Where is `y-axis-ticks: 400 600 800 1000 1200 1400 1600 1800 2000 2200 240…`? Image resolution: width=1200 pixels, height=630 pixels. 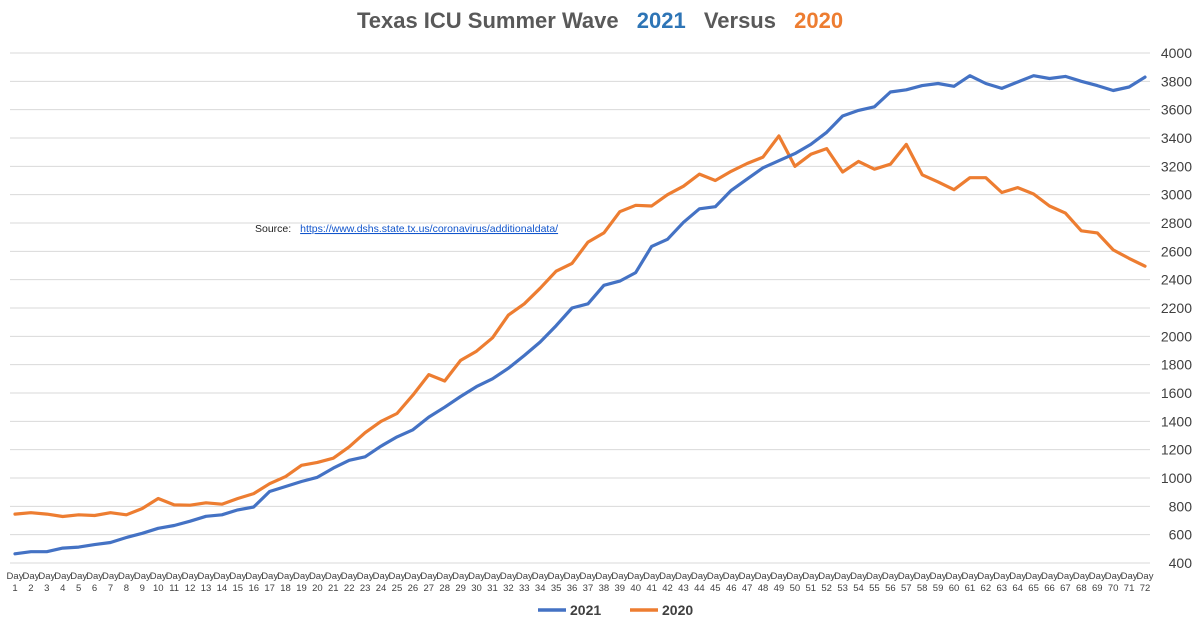
y-axis-ticks: 400 600 800 1000 1200 1400 1600 1800 2000 2200 240… is located at coordinates (1176, 308).